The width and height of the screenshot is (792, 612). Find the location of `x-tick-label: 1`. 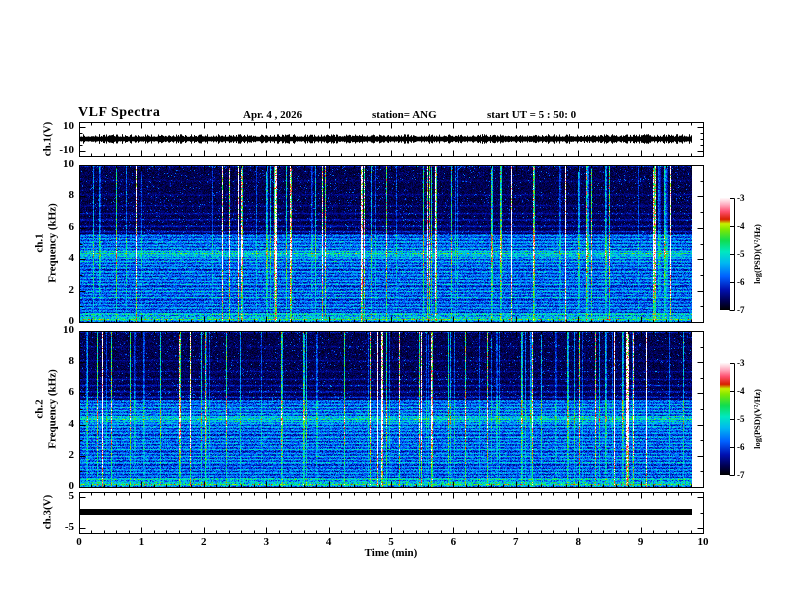

x-tick-label: 1 is located at coordinates (141, 542).